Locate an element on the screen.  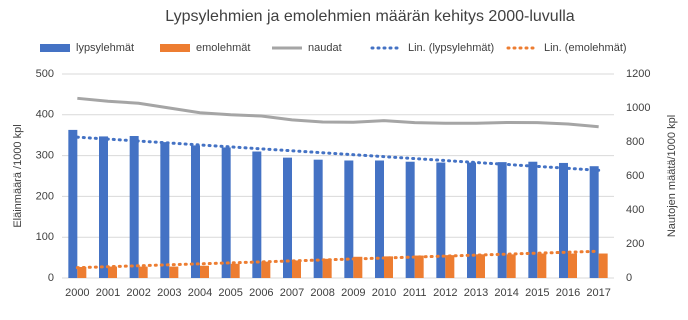
x-tick-label: 2007 is located at coordinates (292, 293).